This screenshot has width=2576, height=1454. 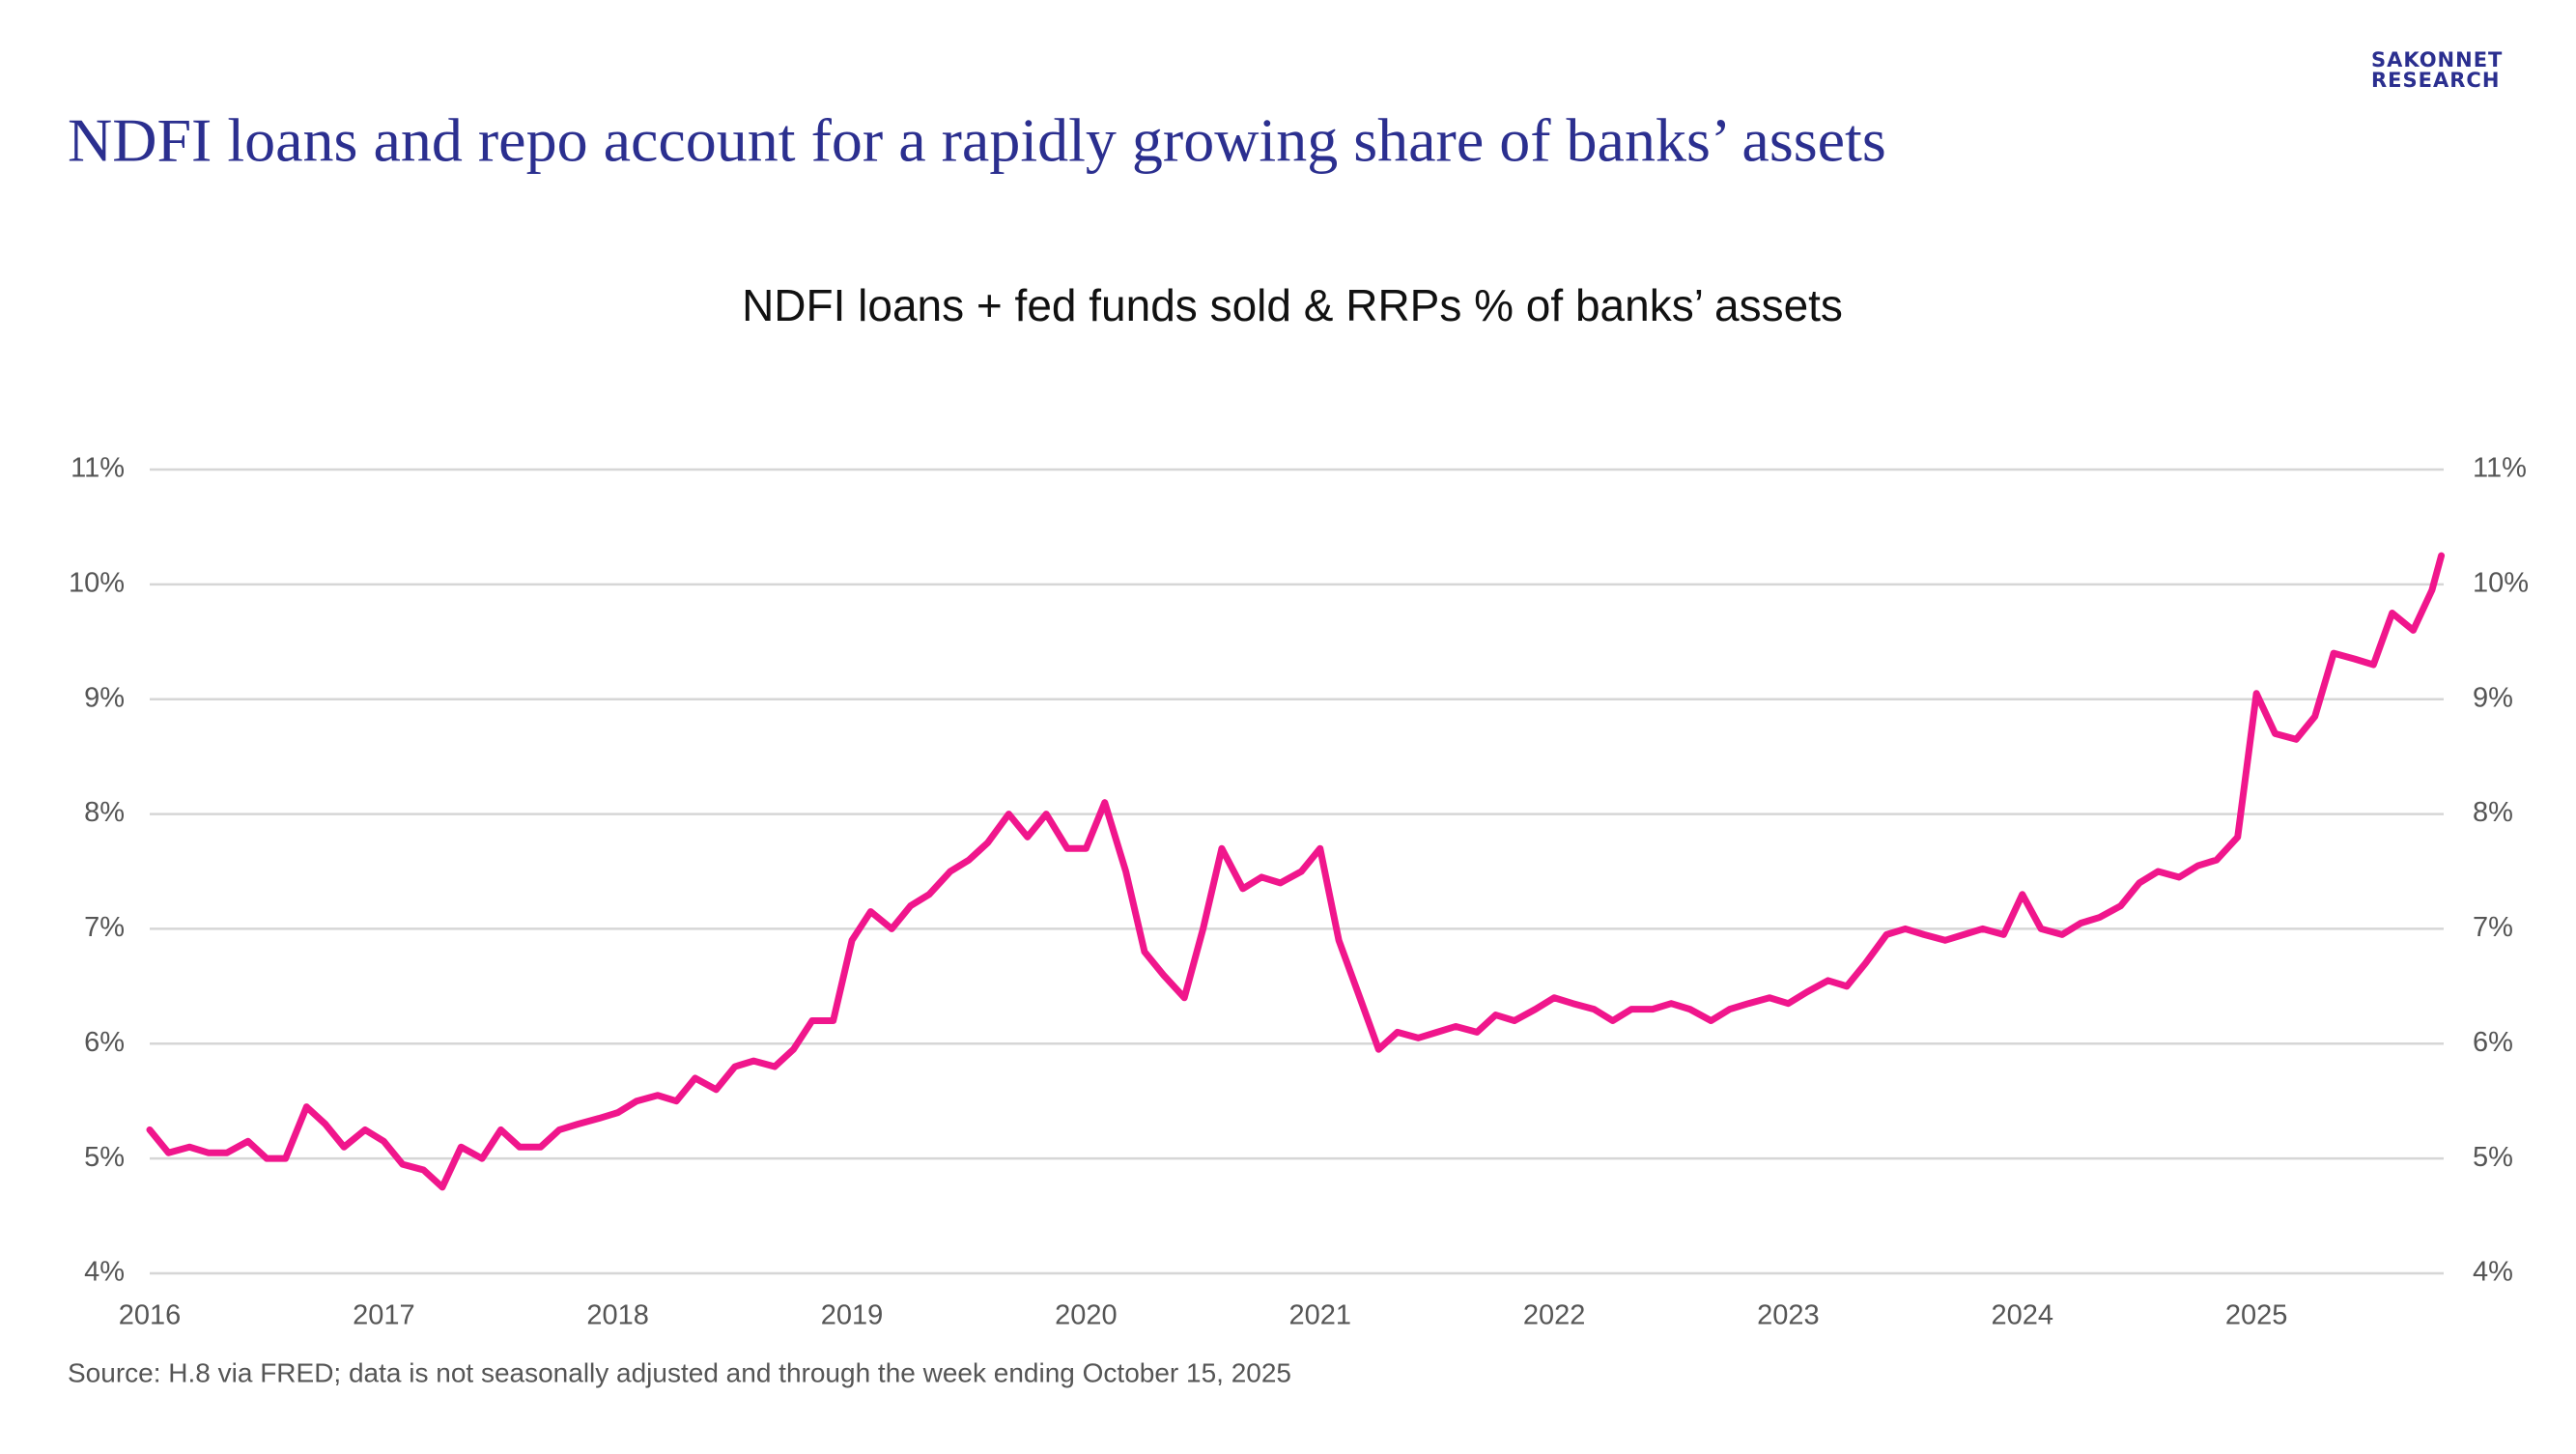 What do you see at coordinates (2435, 80) in the screenshot?
I see `logo-line: RESEARCH` at bounding box center [2435, 80].